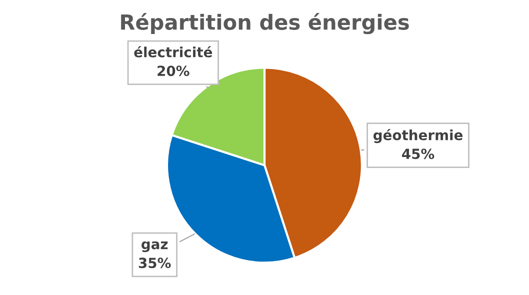 The image size is (529, 295). I want to click on data-label: 35%, so click(154, 263).